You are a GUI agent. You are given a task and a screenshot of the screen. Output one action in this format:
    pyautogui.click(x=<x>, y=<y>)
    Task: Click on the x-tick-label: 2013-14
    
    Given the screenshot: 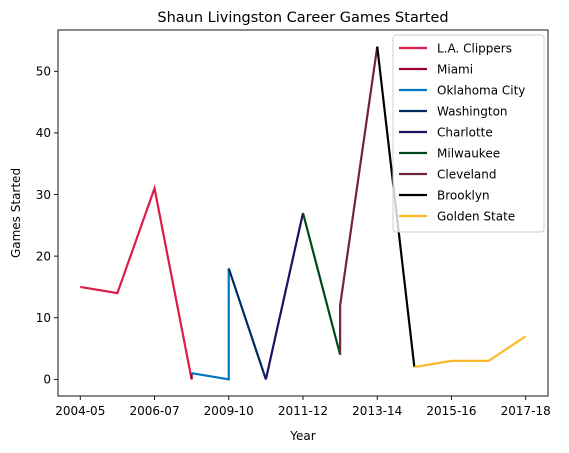 What is the action you would take?
    pyautogui.click(x=377, y=411)
    